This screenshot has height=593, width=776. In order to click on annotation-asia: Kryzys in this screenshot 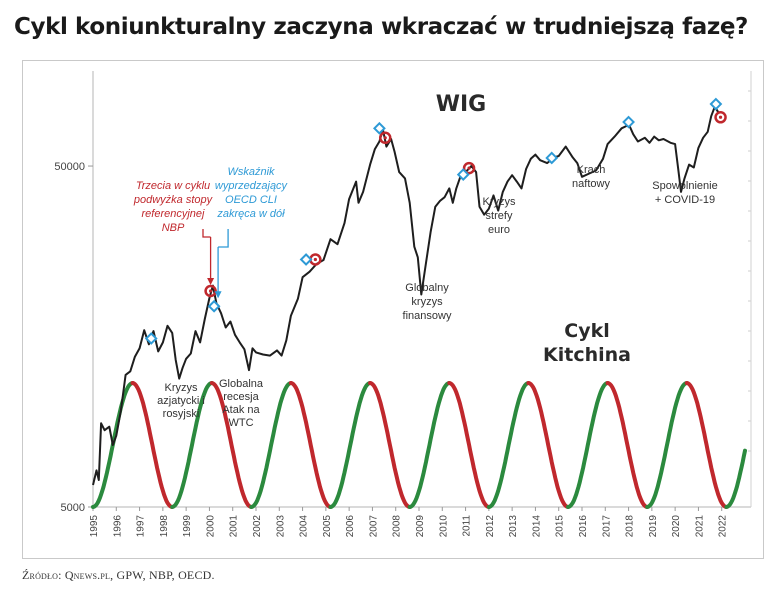, I will do `click(182, 388)`.